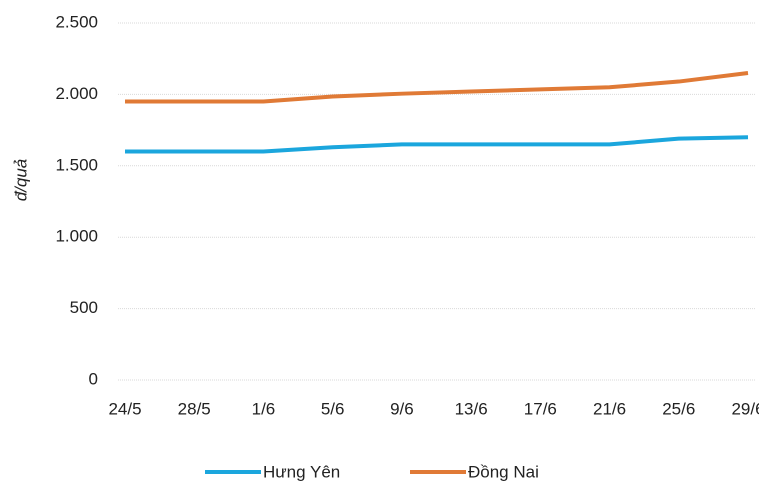 The width and height of the screenshot is (759, 486). I want to click on x-tick-label: 17/6, so click(540, 408).